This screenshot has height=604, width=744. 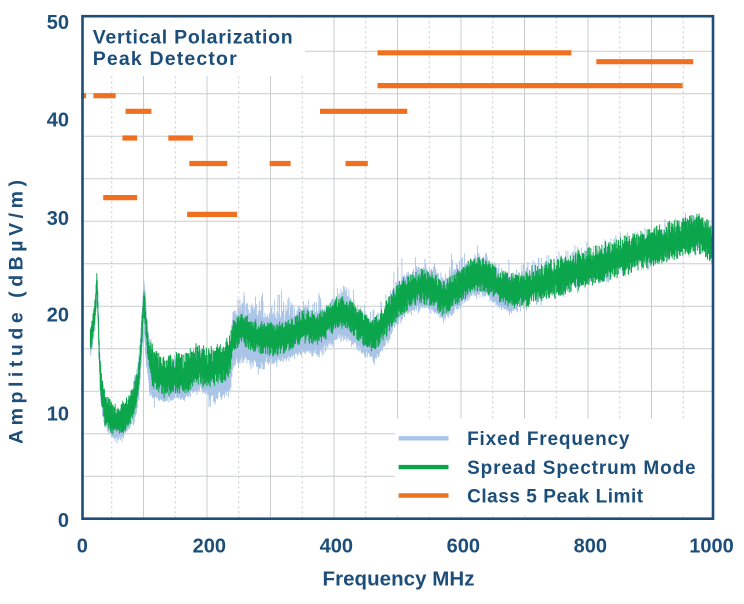 I want to click on svg-text: 40, so click(x=58, y=121).